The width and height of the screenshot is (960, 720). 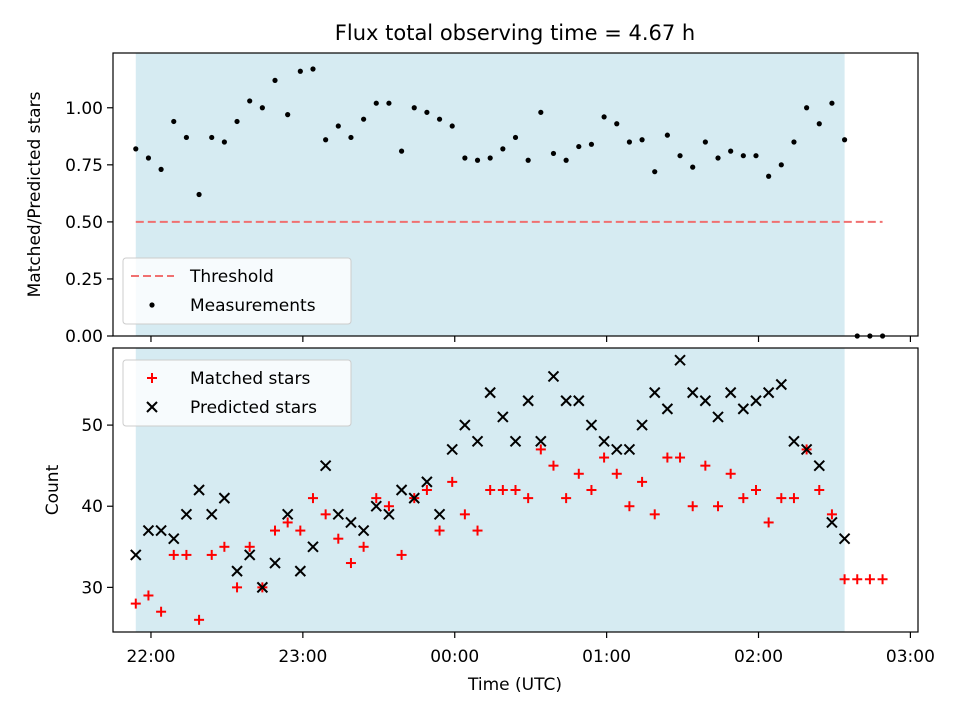 What do you see at coordinates (515, 33) in the screenshot?
I see `chart-title: Flux total observing time = 4.67 h` at bounding box center [515, 33].